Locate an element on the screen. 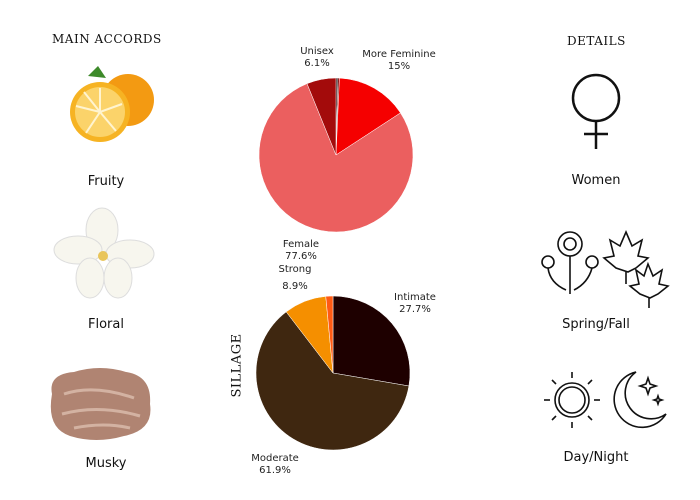 The height and width of the screenshot is (500, 700). pie1-slice-more-feminine is located at coordinates (368, 116).